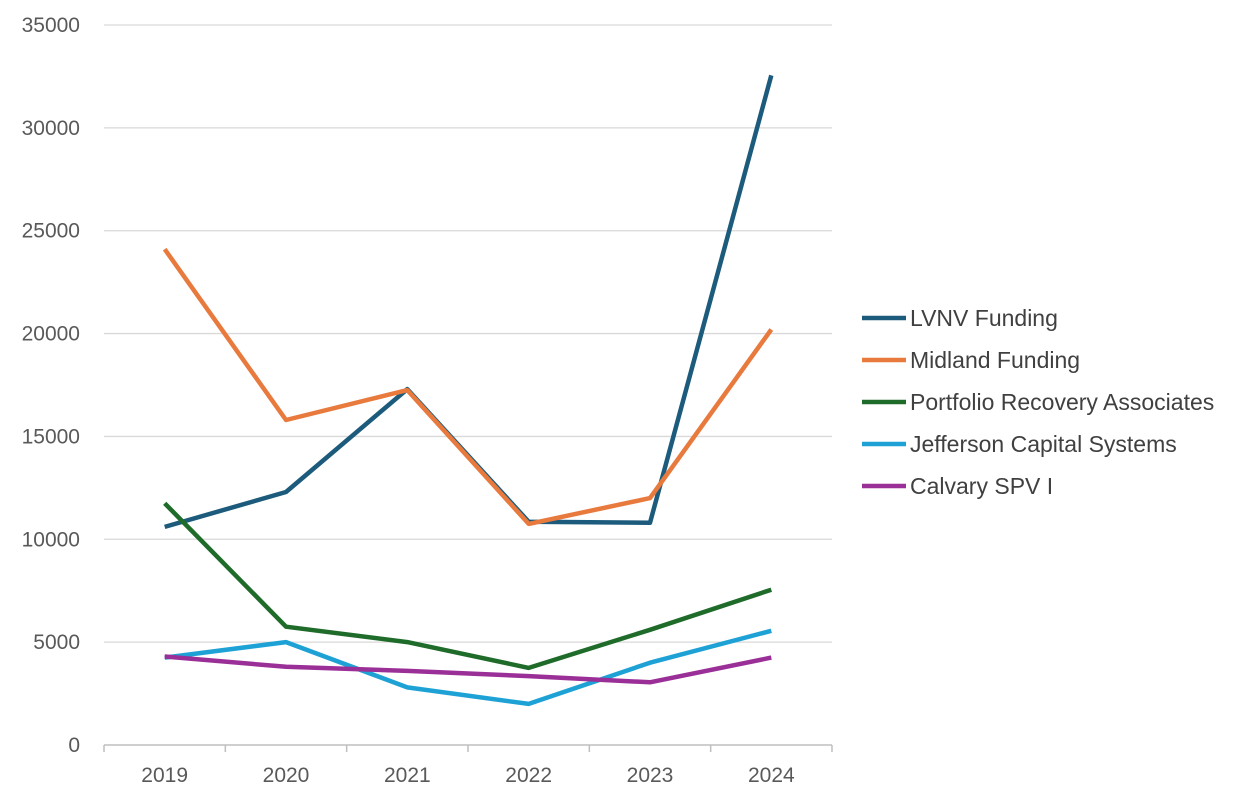  Describe the element at coordinates (51, 231) in the screenshot. I see `y-tick-label: 25000` at that location.